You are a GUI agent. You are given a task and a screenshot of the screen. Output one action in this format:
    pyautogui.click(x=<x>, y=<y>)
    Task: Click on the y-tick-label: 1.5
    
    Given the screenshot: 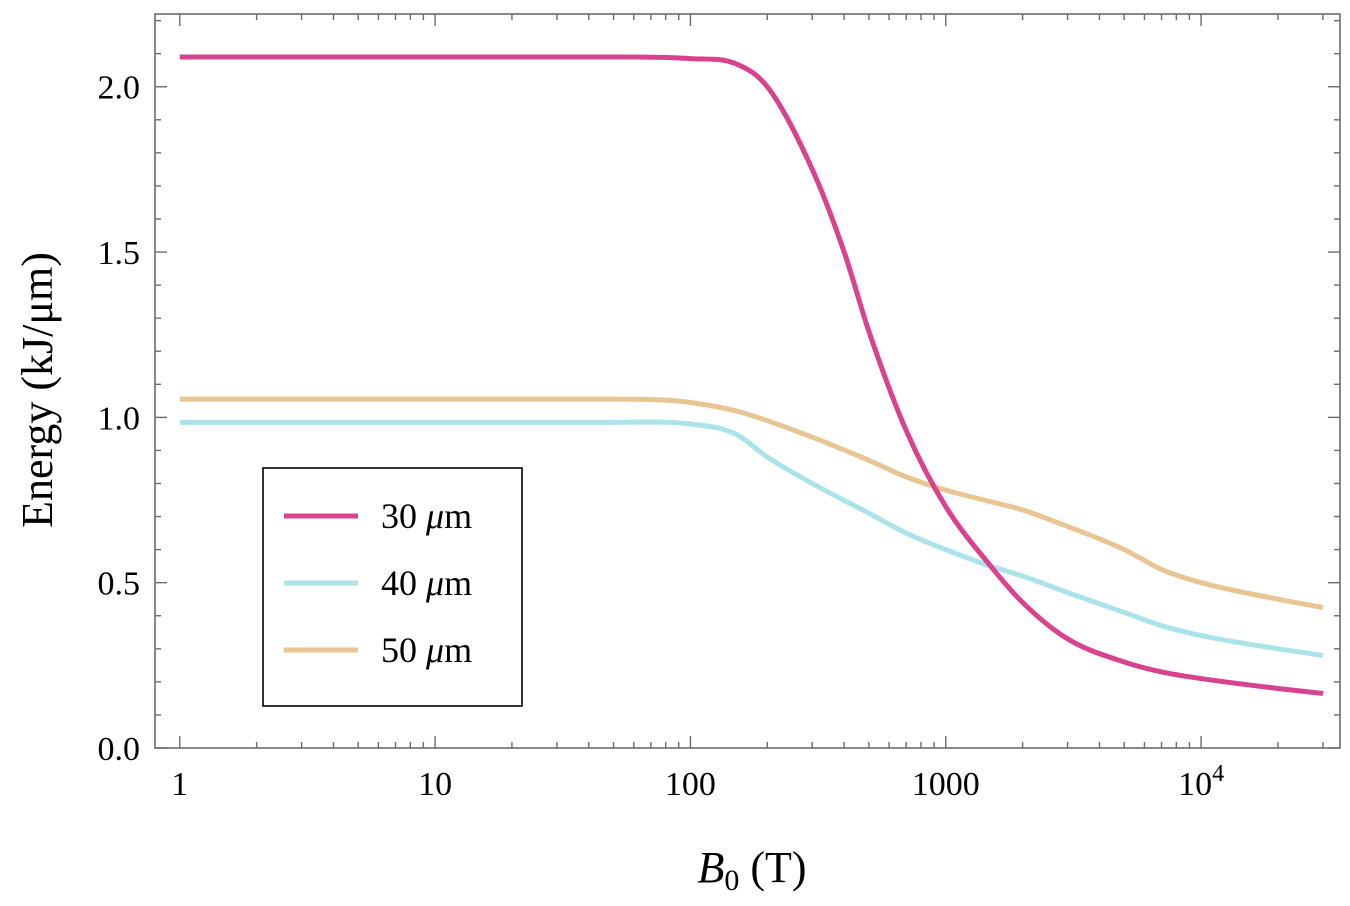 What is the action you would take?
    pyautogui.click(x=119, y=253)
    